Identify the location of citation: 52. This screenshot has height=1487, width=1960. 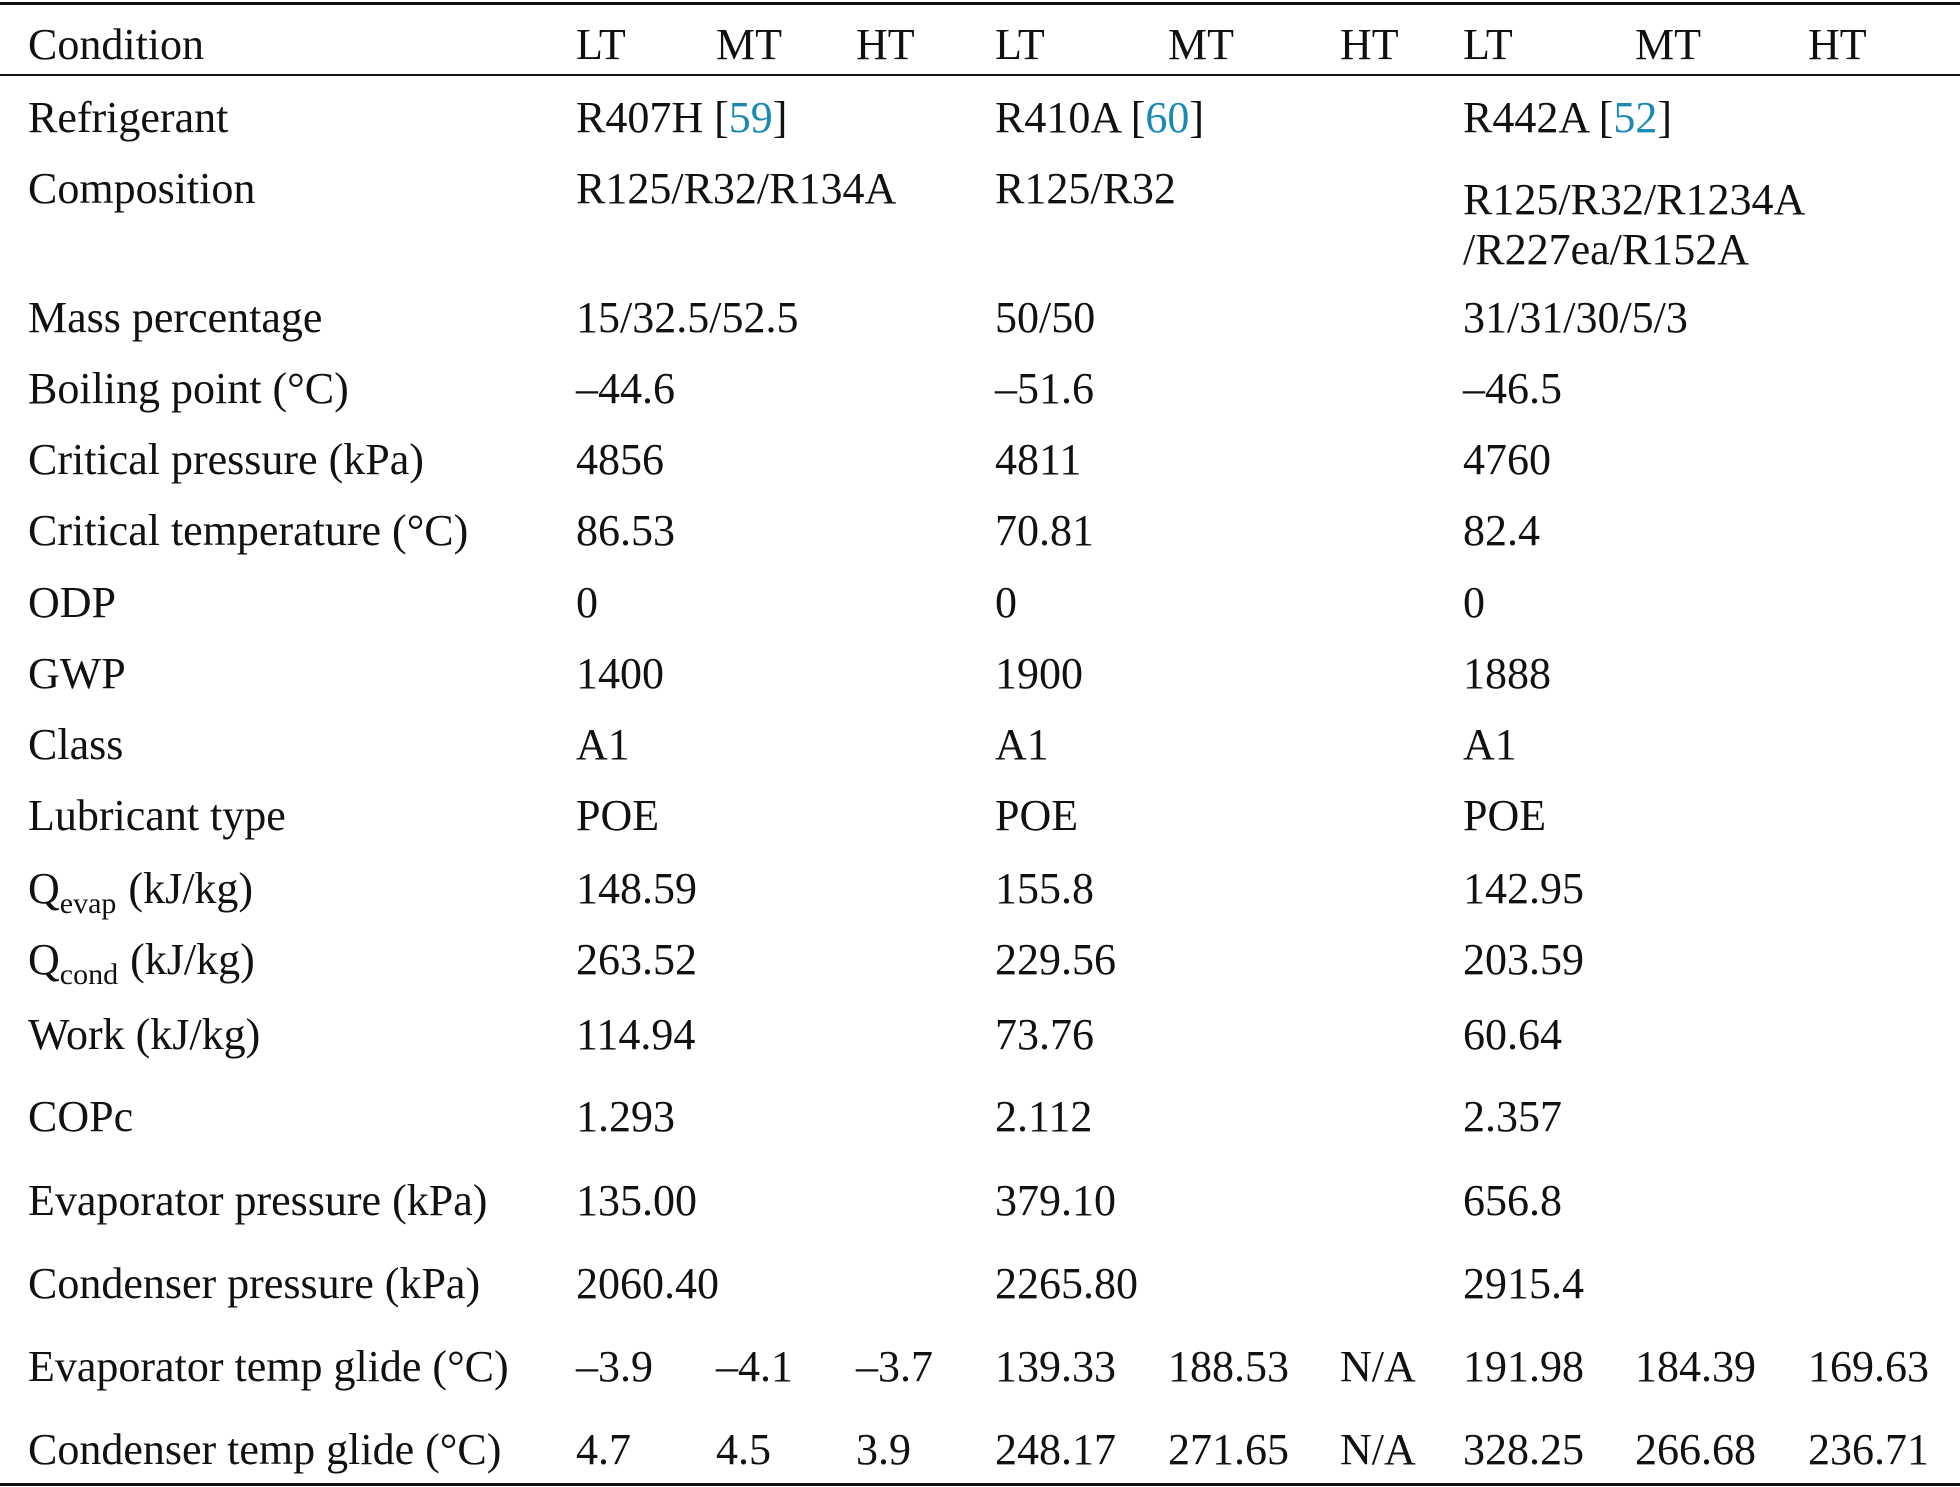
(1635, 117).